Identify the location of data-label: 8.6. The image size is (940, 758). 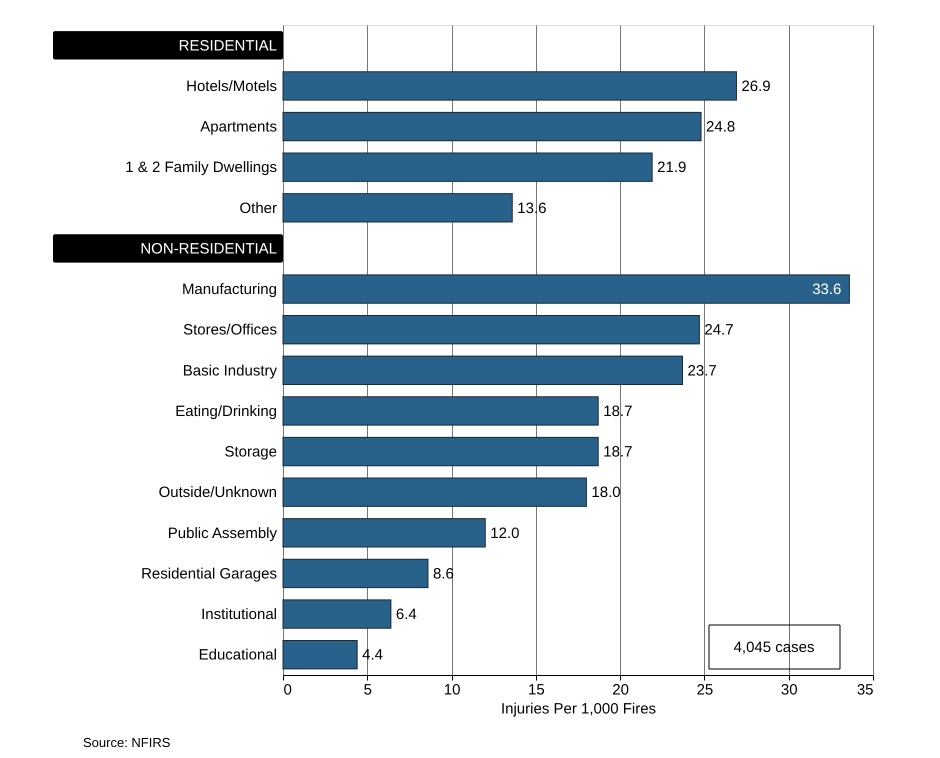
(443, 573).